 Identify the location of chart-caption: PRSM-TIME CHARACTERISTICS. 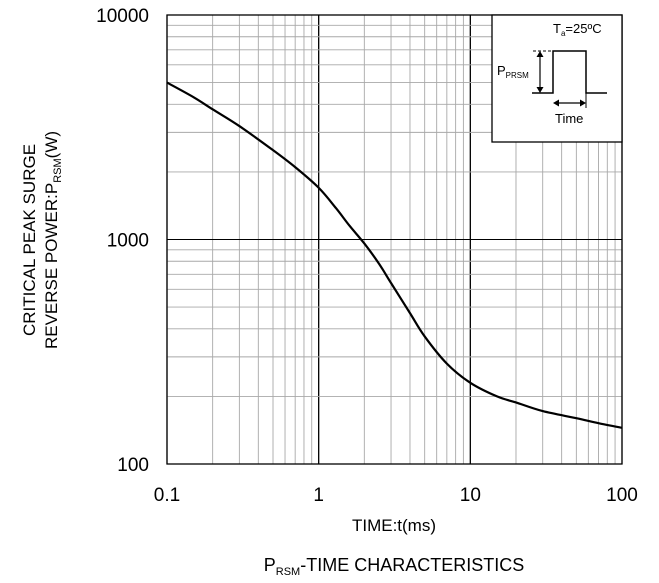
(394, 566).